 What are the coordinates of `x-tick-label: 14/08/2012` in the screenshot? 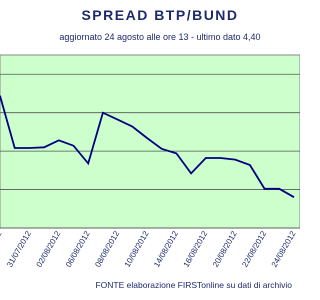 It's located at (166, 249).